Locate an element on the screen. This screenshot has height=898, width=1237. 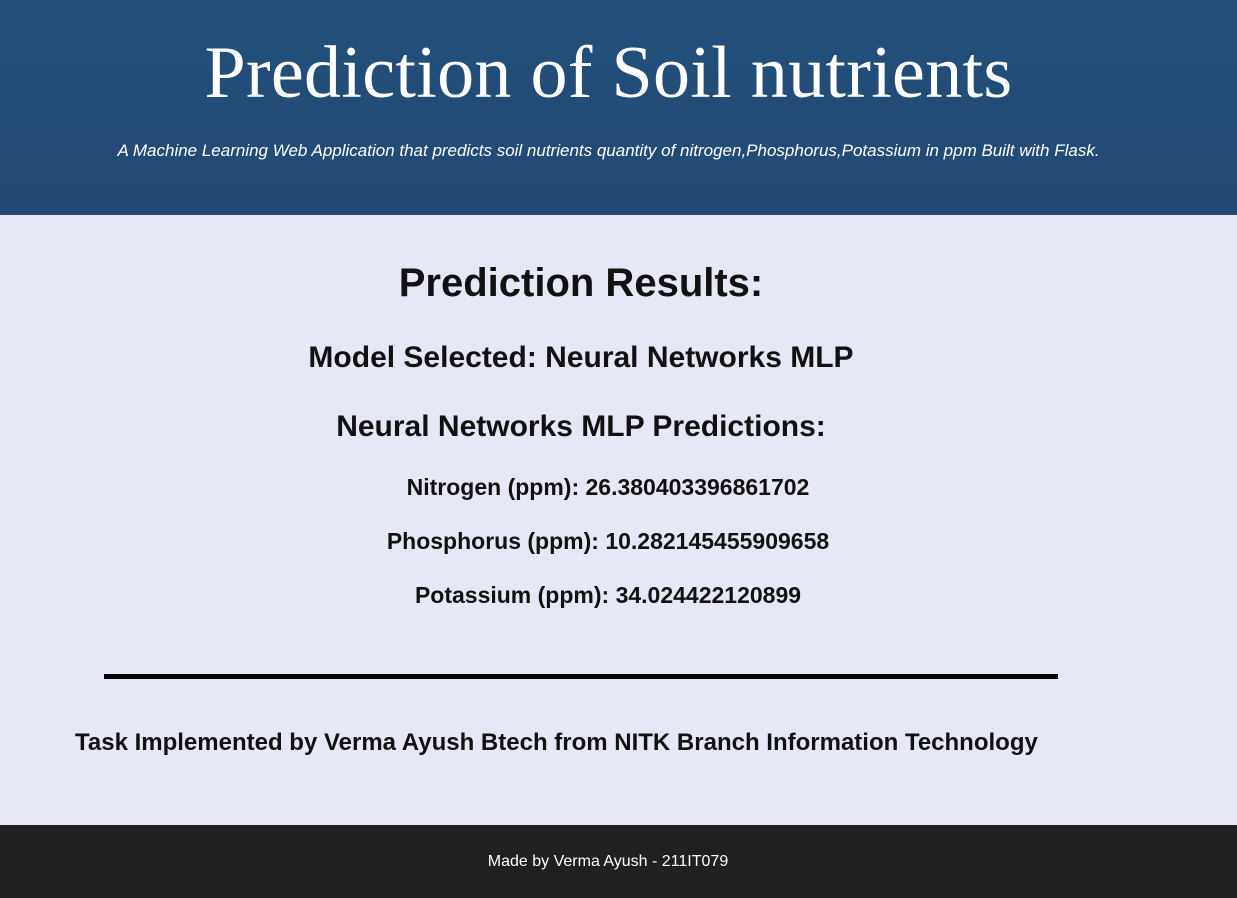
nitrogen-prediction: Nitrogen (ppm): 26.380403396861702 is located at coordinates (608, 500).